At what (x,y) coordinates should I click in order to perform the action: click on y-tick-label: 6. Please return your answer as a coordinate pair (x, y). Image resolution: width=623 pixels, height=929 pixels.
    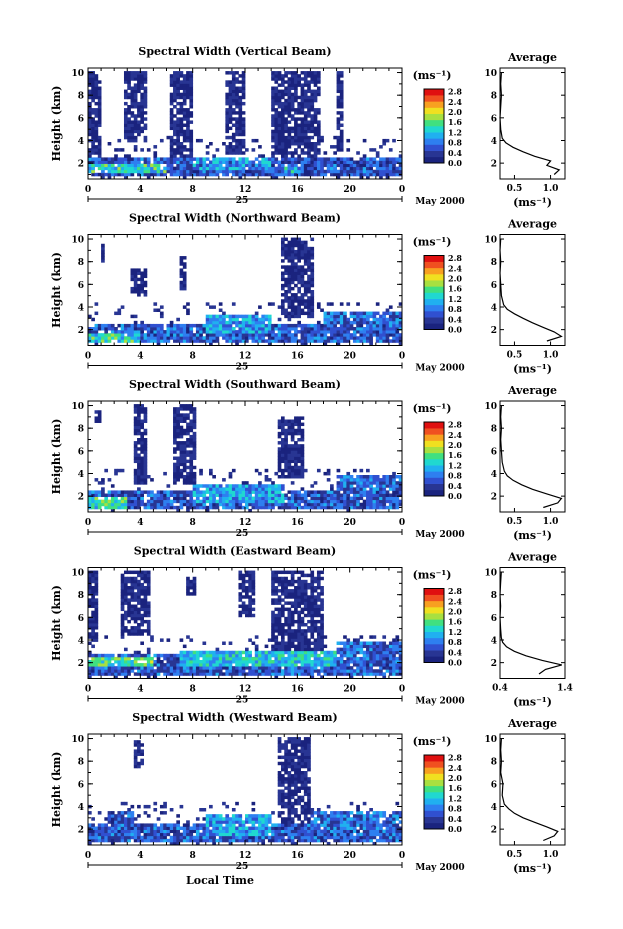
    Looking at the image, I should click on (81, 119).